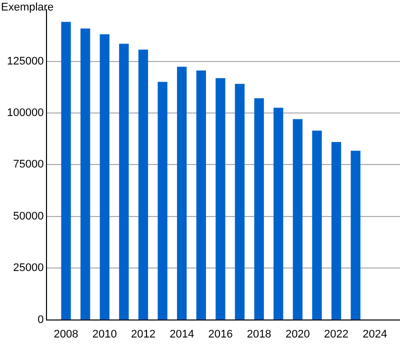 Image resolution: width=400 pixels, height=344 pixels. What do you see at coordinates (25, 61) in the screenshot?
I see `y-tick-label: 125000` at bounding box center [25, 61].